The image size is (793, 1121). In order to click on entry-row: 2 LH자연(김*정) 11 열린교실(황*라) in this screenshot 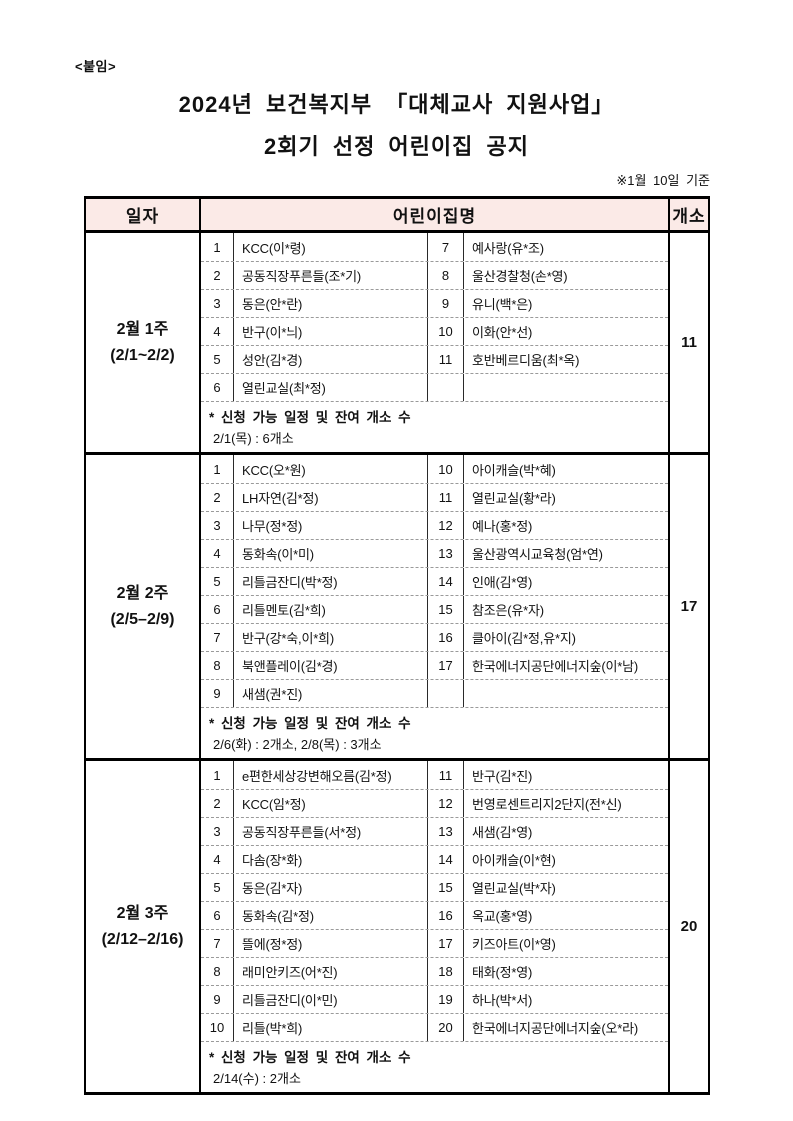, I will do `click(434, 497)`.